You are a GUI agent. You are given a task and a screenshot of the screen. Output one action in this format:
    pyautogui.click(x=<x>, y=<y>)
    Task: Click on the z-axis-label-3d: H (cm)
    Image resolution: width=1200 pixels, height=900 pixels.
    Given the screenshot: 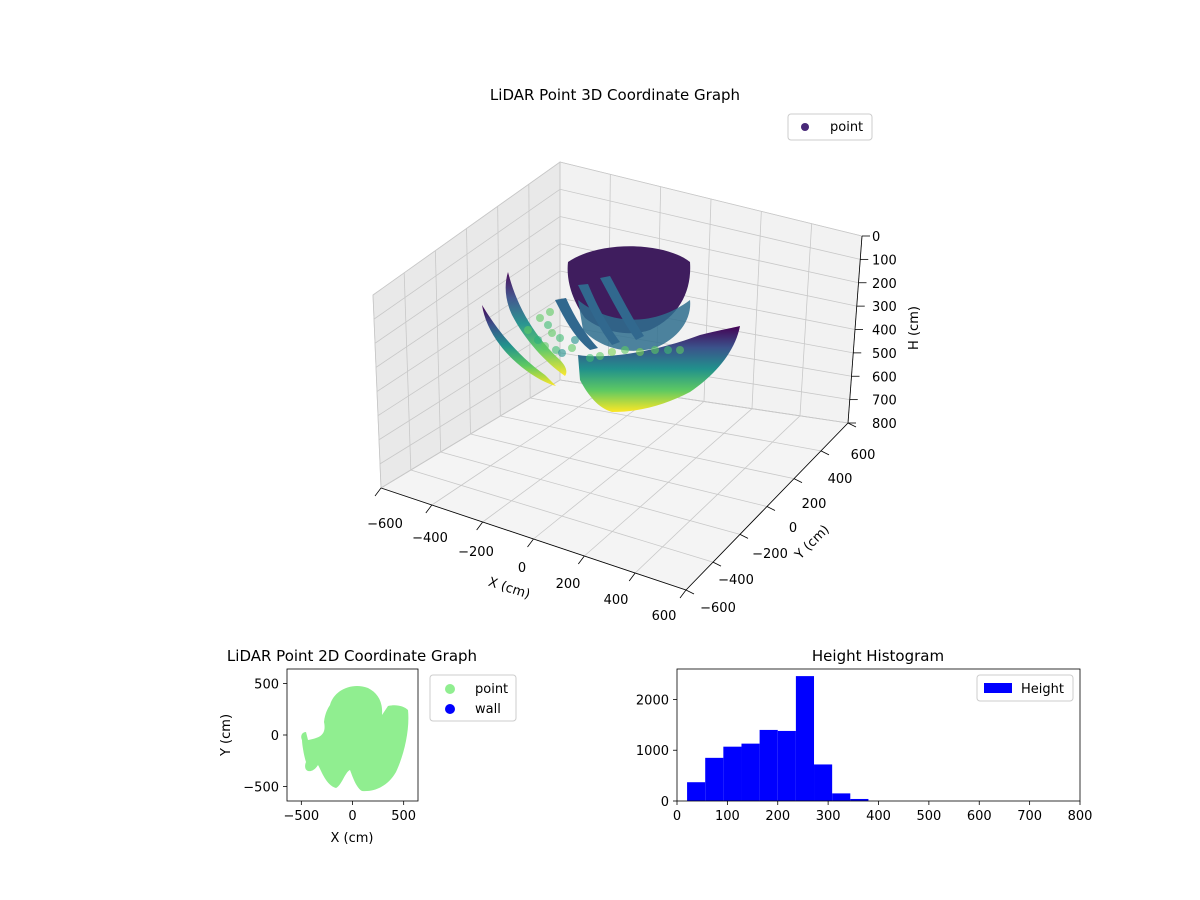 What is the action you would take?
    pyautogui.click(x=914, y=328)
    